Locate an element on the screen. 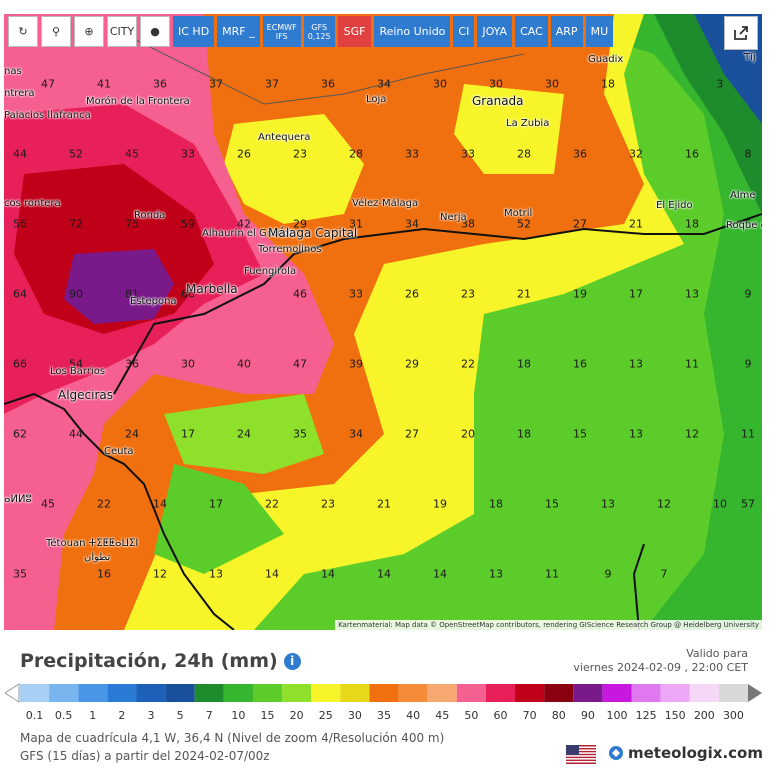 The image size is (770, 772). point-icon: ● is located at coordinates (155, 31).